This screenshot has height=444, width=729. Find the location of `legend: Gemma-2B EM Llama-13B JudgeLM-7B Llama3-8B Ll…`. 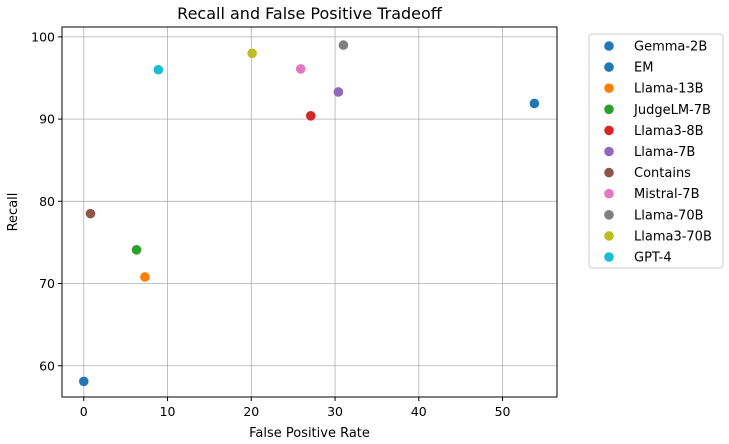

legend: Gemma-2B EM Llama-13B JudgeLM-7B Llama3-8B Ll… is located at coordinates (656, 151).